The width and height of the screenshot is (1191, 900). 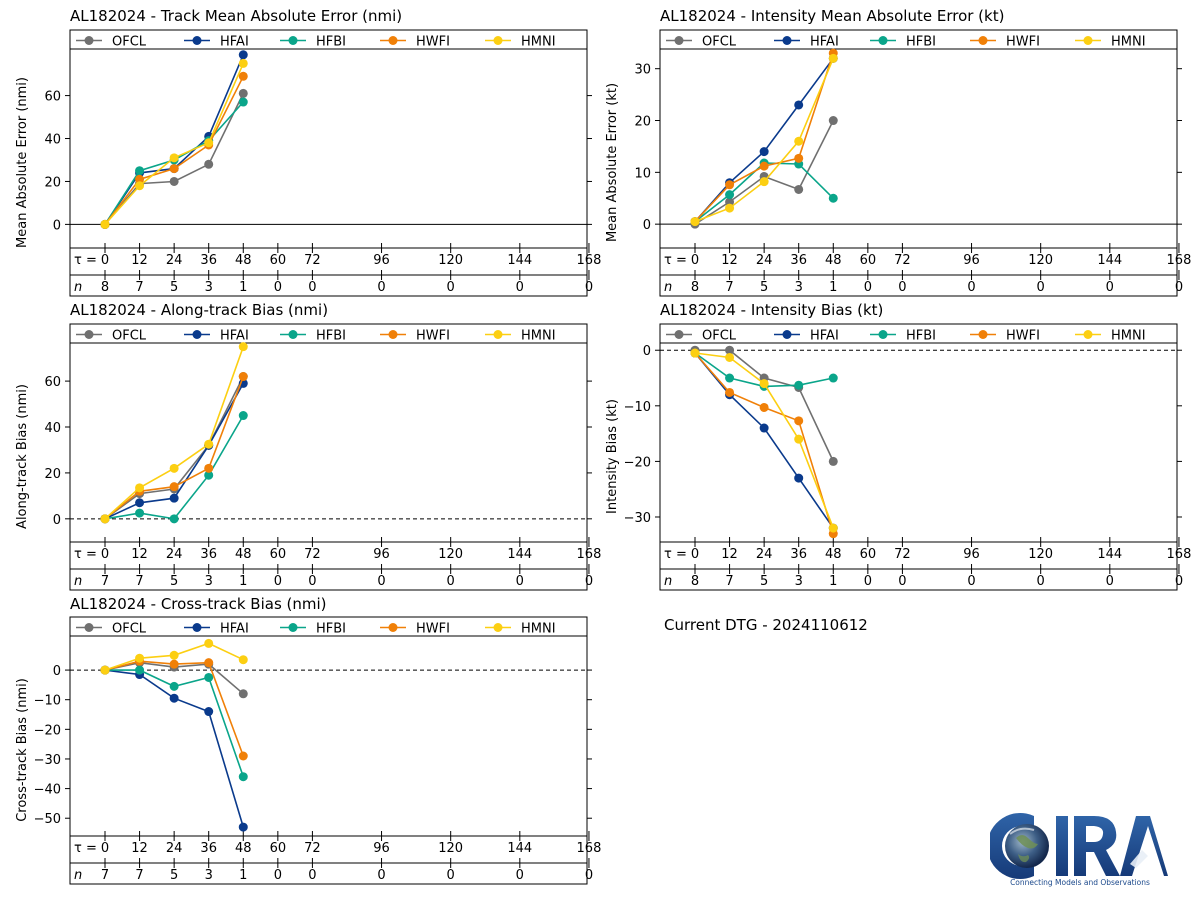 What do you see at coordinates (1080, 882) in the screenshot?
I see `logo-tagline: Connecting Models and Observations` at bounding box center [1080, 882].